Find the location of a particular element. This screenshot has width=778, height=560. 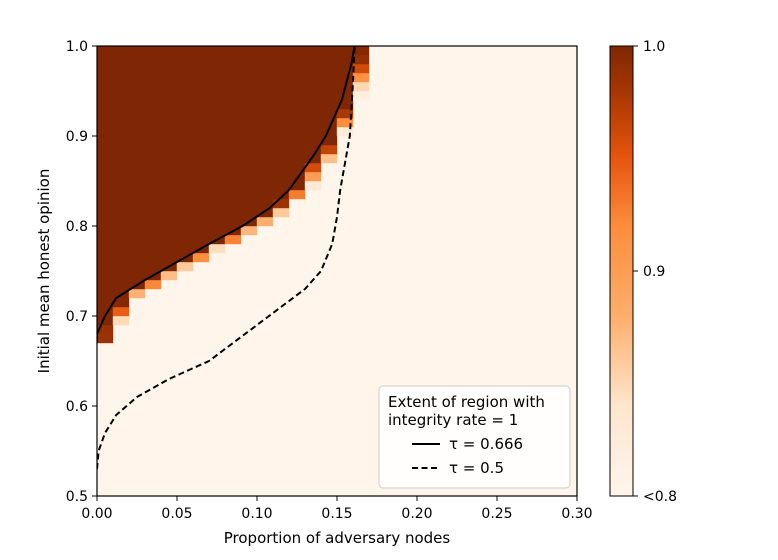

x-tick-label: 0.10 is located at coordinates (256, 514).